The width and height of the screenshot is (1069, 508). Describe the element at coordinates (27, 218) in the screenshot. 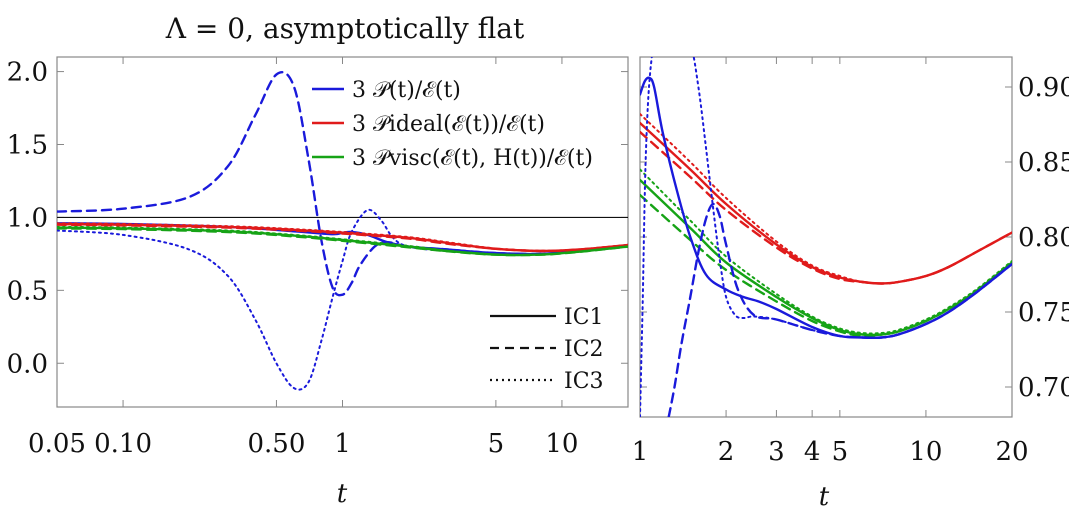

I see `y-tick-label: 1.0` at that location.